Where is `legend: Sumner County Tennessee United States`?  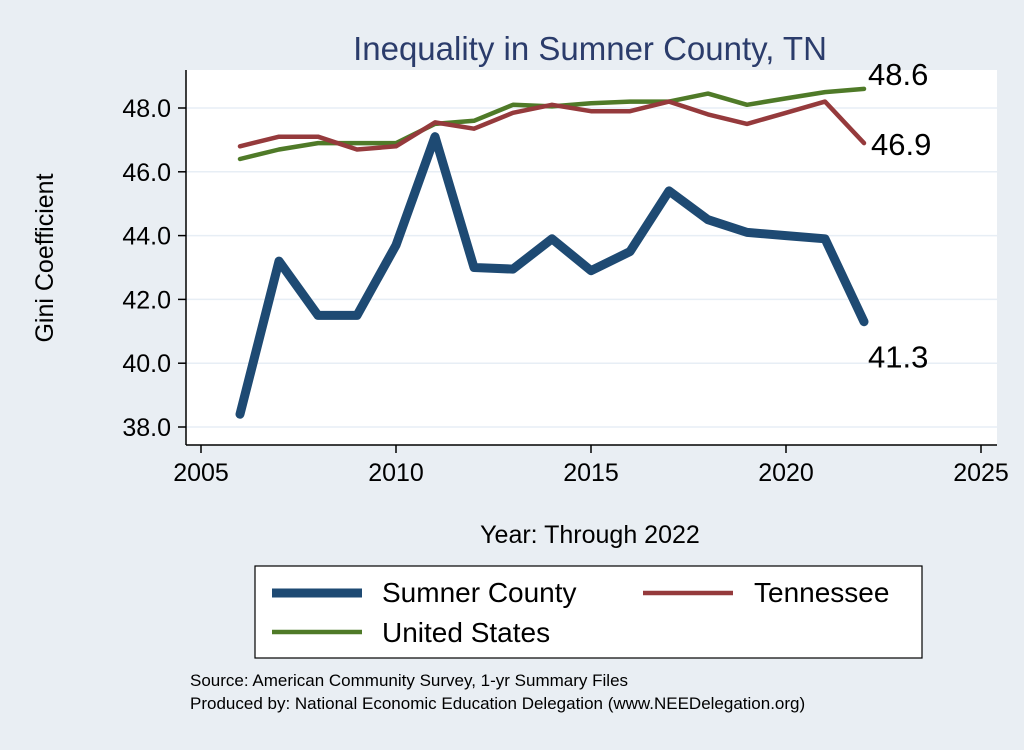 legend: Sumner County Tennessee United States is located at coordinates (588, 612).